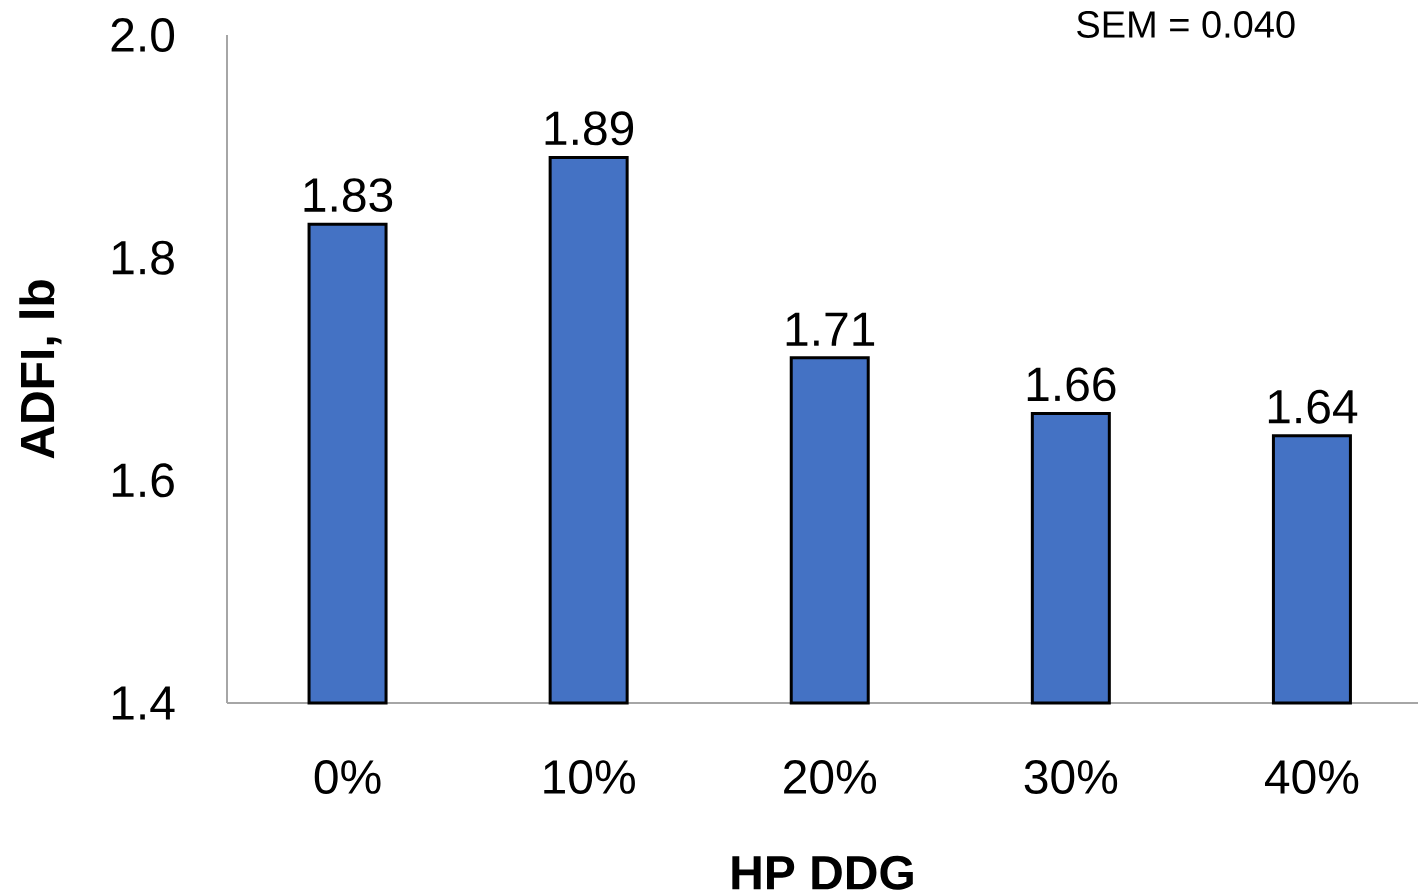  Describe the element at coordinates (589, 128) in the screenshot. I see `data-label: 1.89` at that location.